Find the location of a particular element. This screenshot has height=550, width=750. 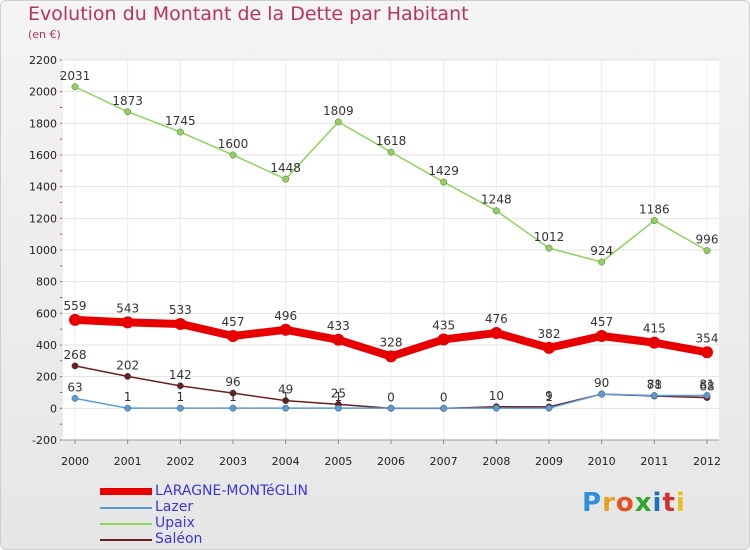

data-label: 96 is located at coordinates (232, 382).